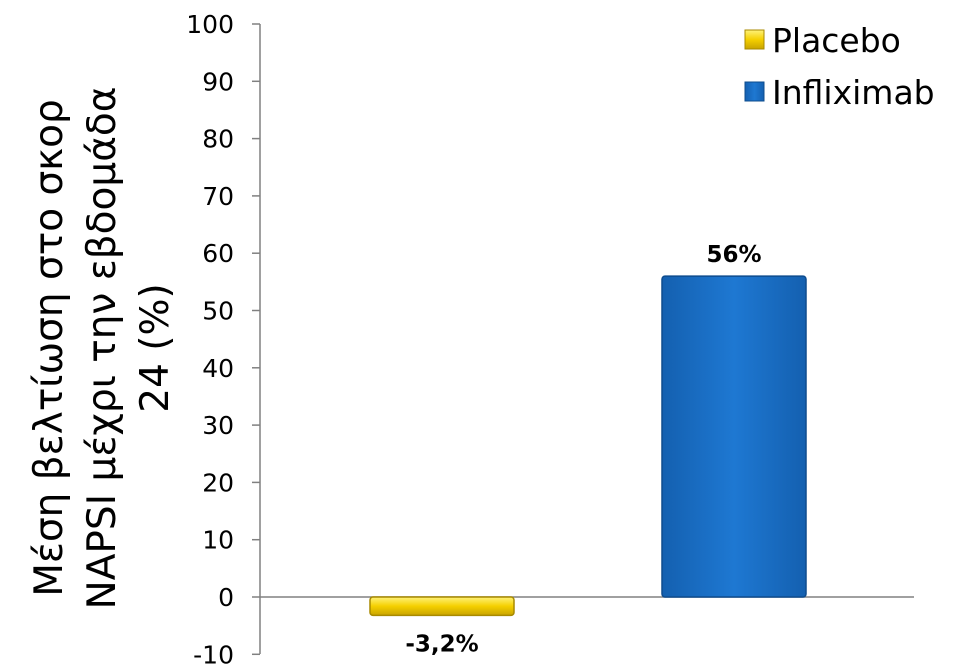  What do you see at coordinates (839, 66) in the screenshot?
I see `legend: Placebo Infliximab` at bounding box center [839, 66].